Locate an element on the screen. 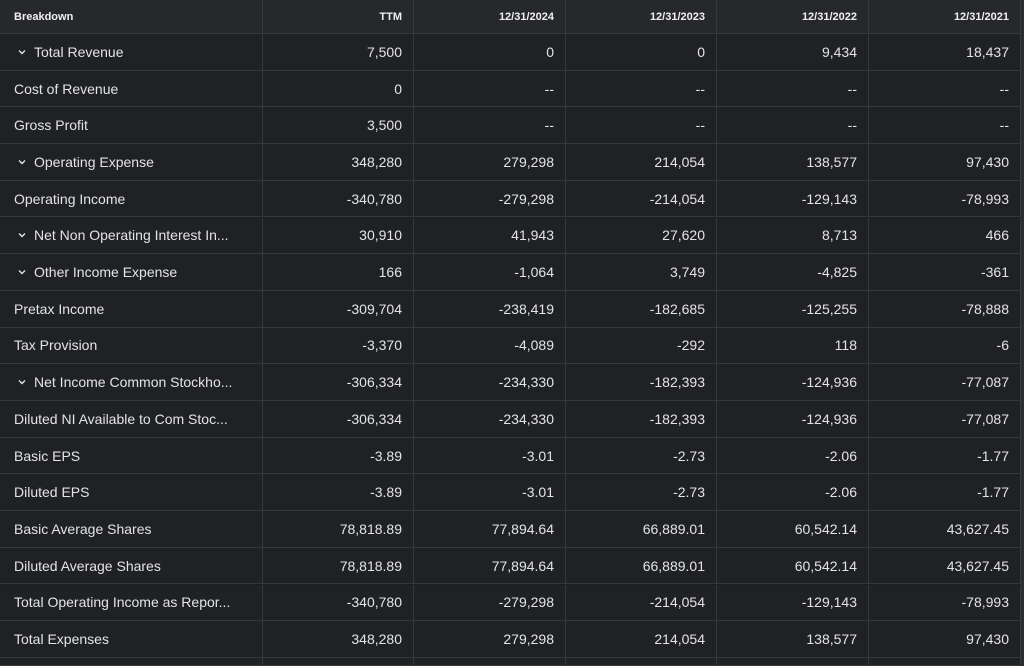  row-label: Operating Expense is located at coordinates (131, 162).